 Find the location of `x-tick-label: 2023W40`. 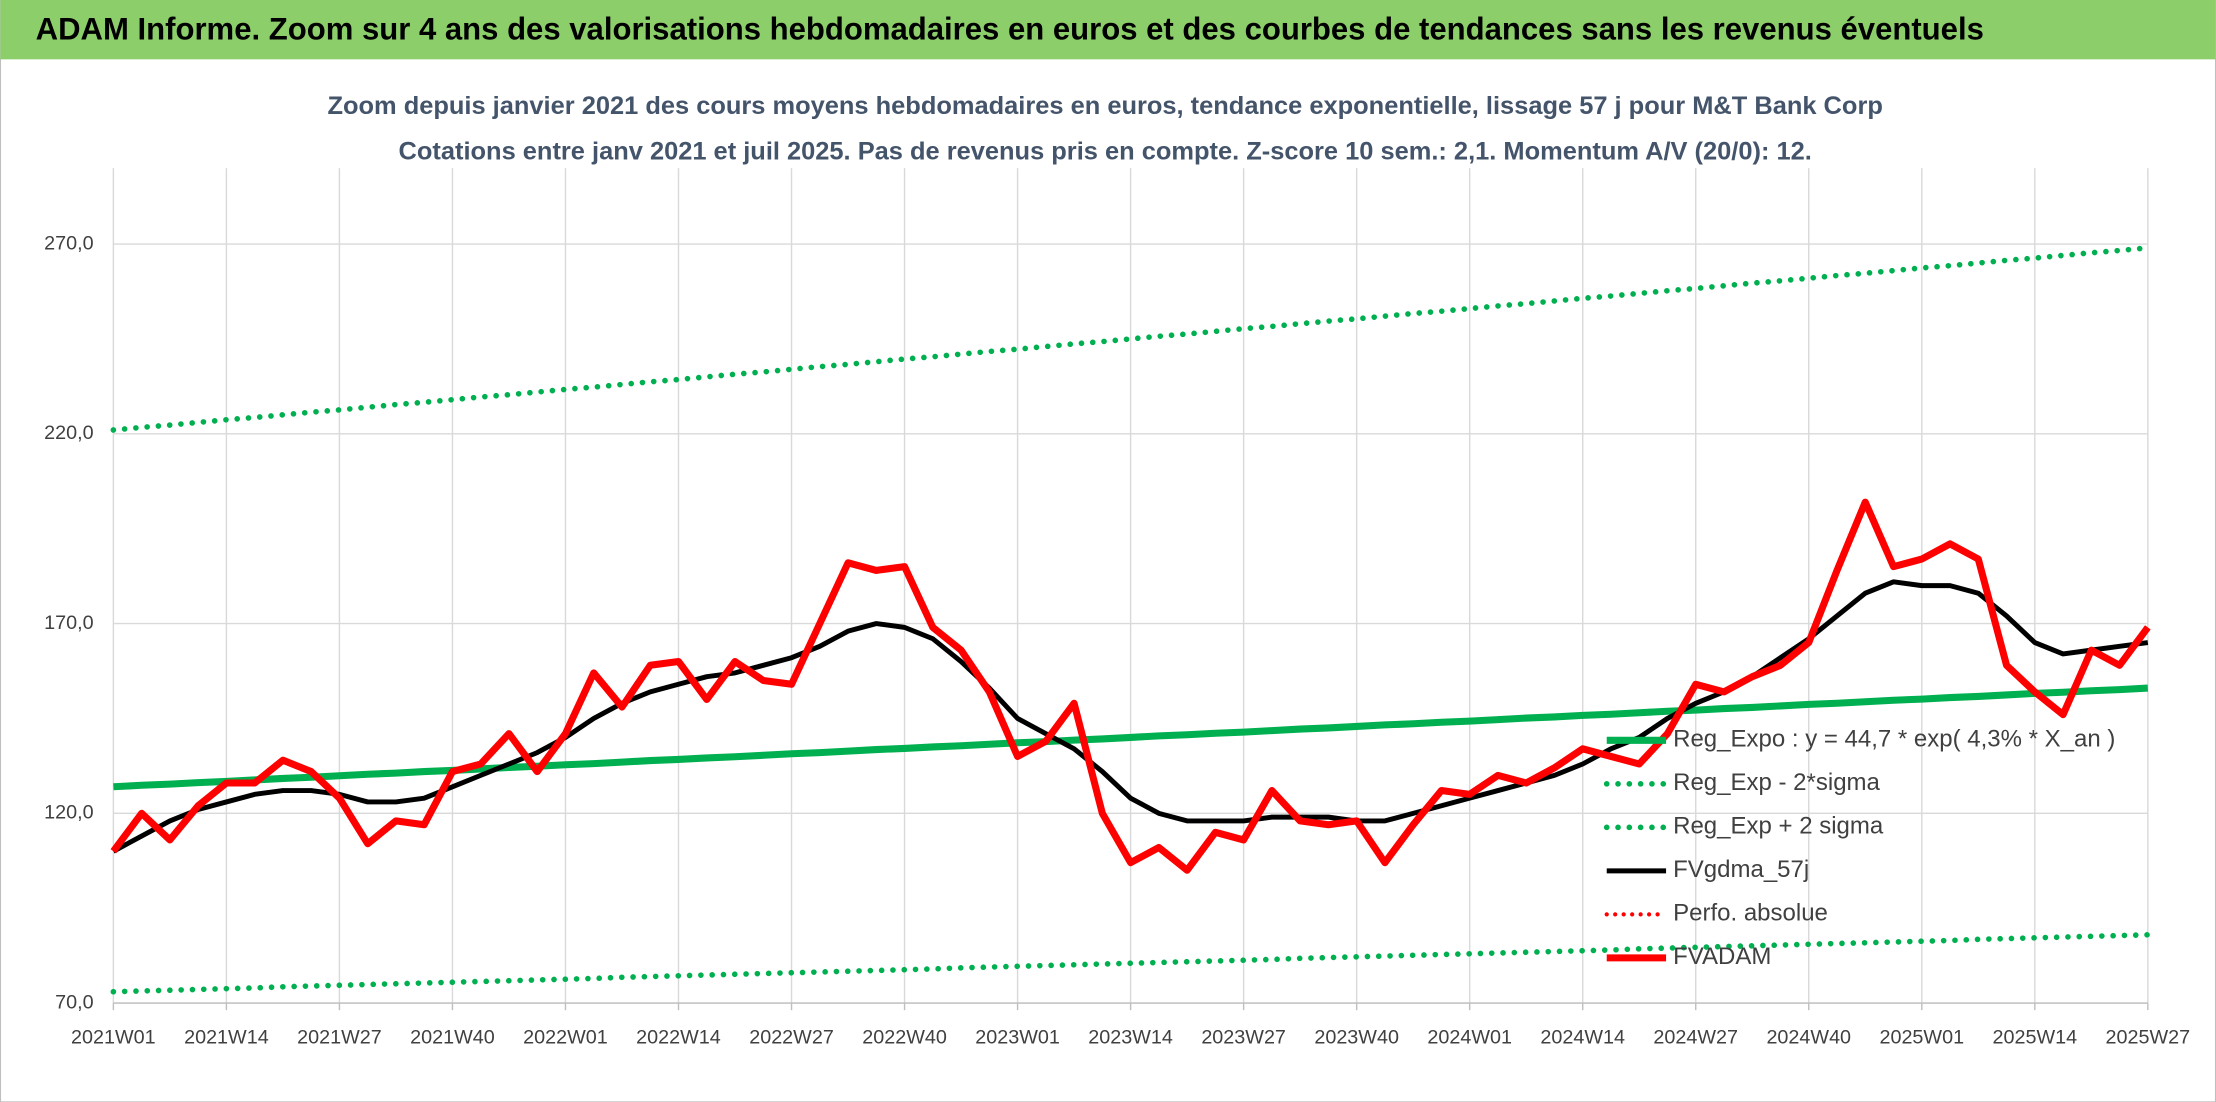

x-tick-label: 2023W40 is located at coordinates (1356, 1038).